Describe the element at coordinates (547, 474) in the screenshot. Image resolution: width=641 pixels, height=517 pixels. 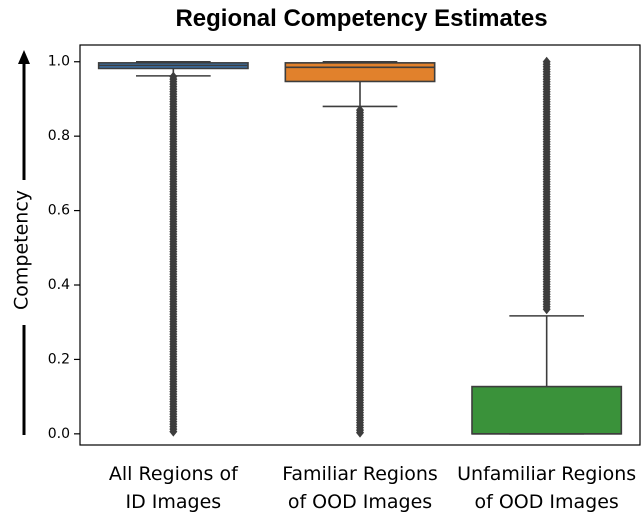
I see `x-tick-label-line: Unfamiliar Regions` at that location.